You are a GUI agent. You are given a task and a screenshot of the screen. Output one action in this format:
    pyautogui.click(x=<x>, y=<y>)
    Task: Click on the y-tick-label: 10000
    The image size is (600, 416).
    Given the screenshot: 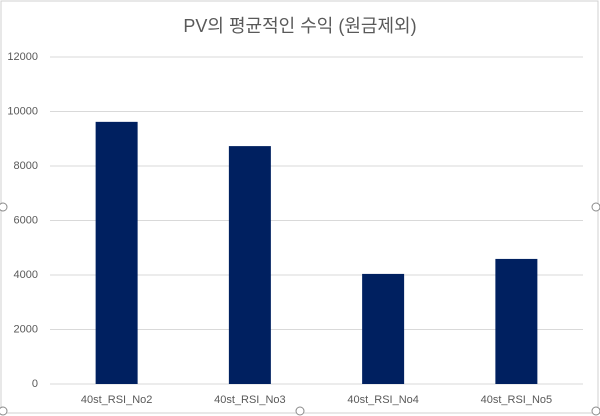 What is the action you would take?
    pyautogui.click(x=22, y=111)
    